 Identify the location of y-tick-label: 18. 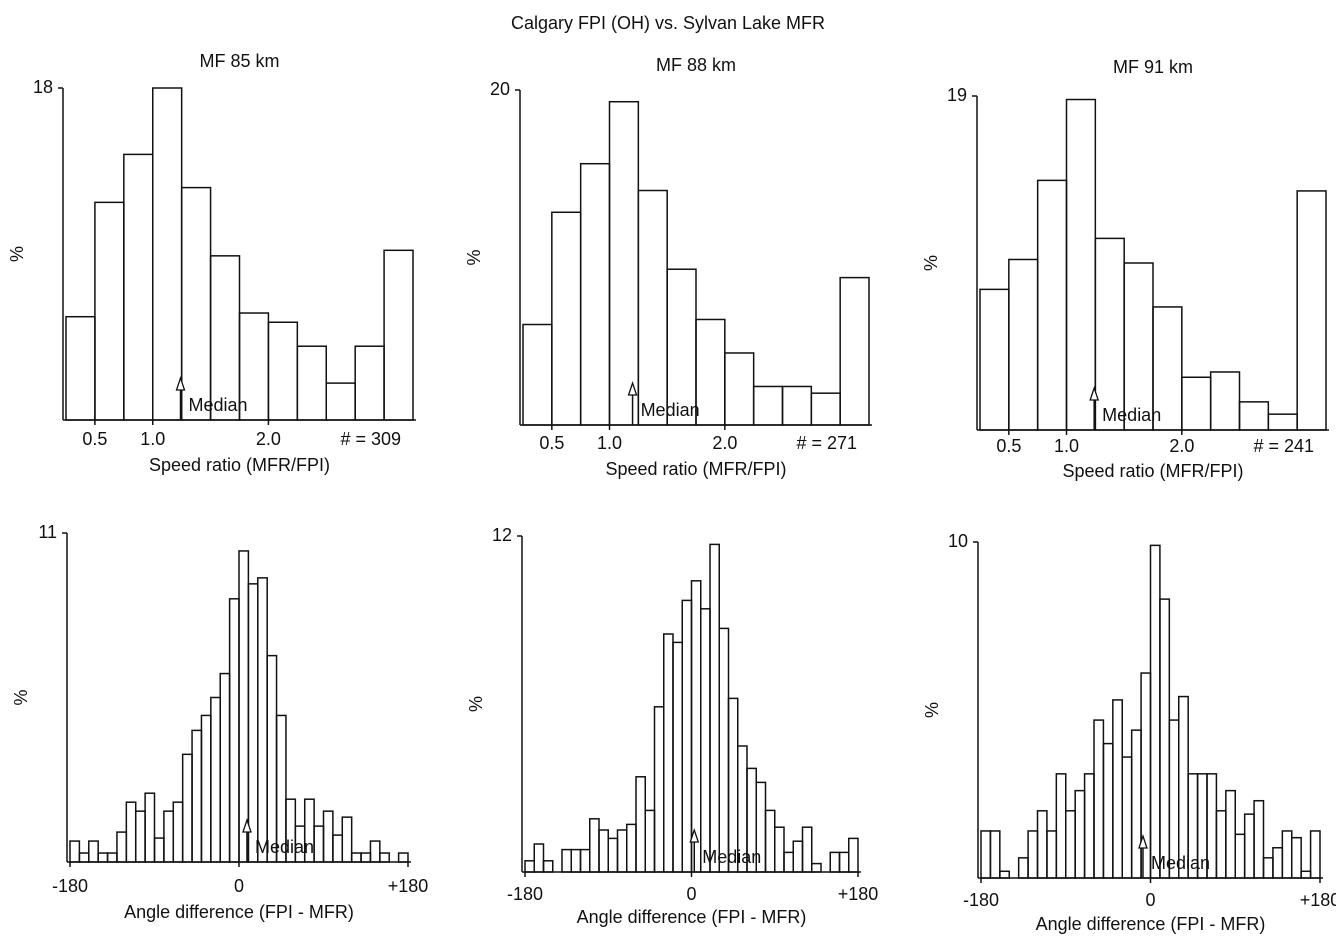
(43, 87).